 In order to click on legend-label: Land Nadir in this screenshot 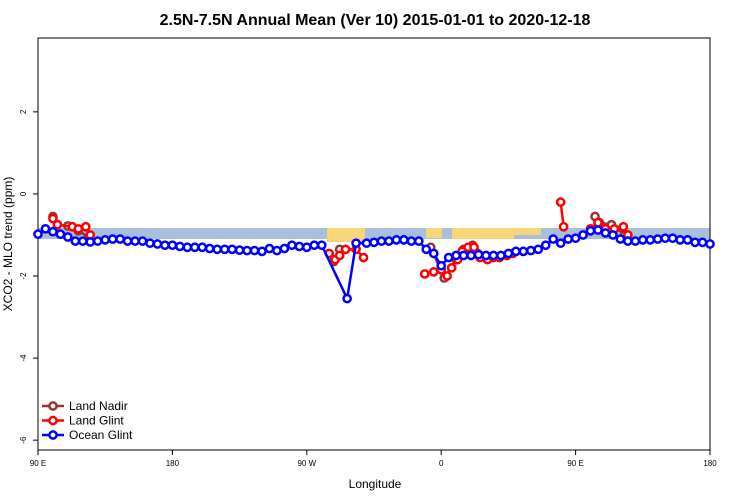, I will do `click(98, 406)`.